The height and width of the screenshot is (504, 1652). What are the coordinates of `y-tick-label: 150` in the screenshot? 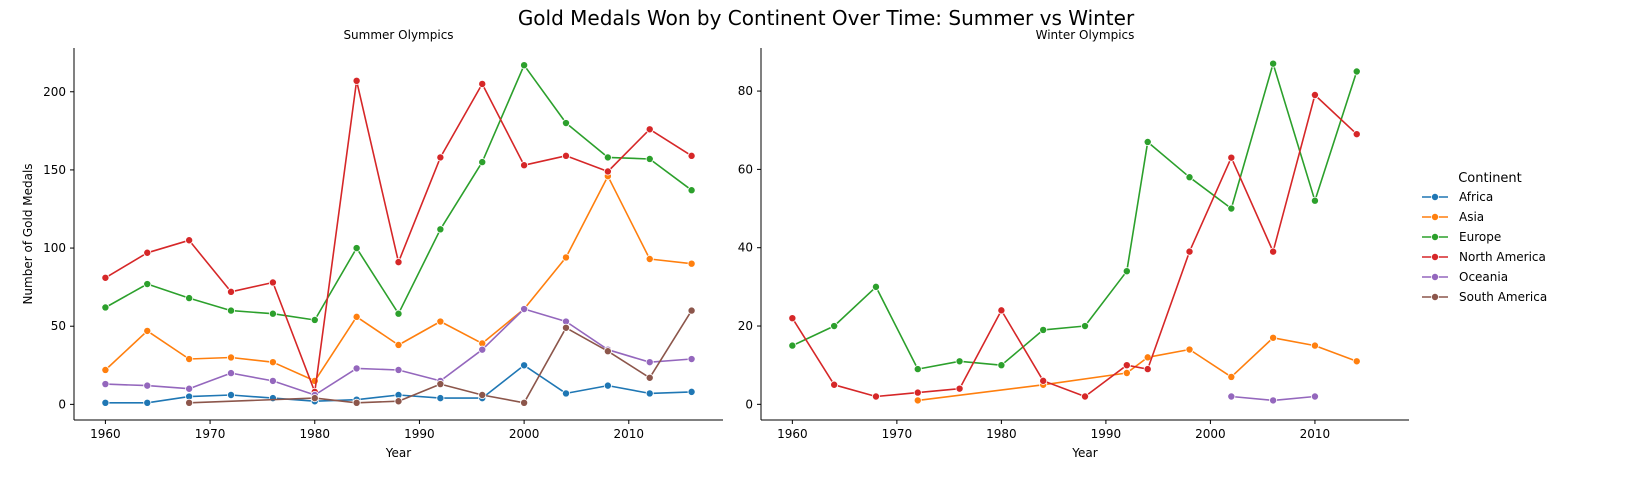 It's located at (54, 170).